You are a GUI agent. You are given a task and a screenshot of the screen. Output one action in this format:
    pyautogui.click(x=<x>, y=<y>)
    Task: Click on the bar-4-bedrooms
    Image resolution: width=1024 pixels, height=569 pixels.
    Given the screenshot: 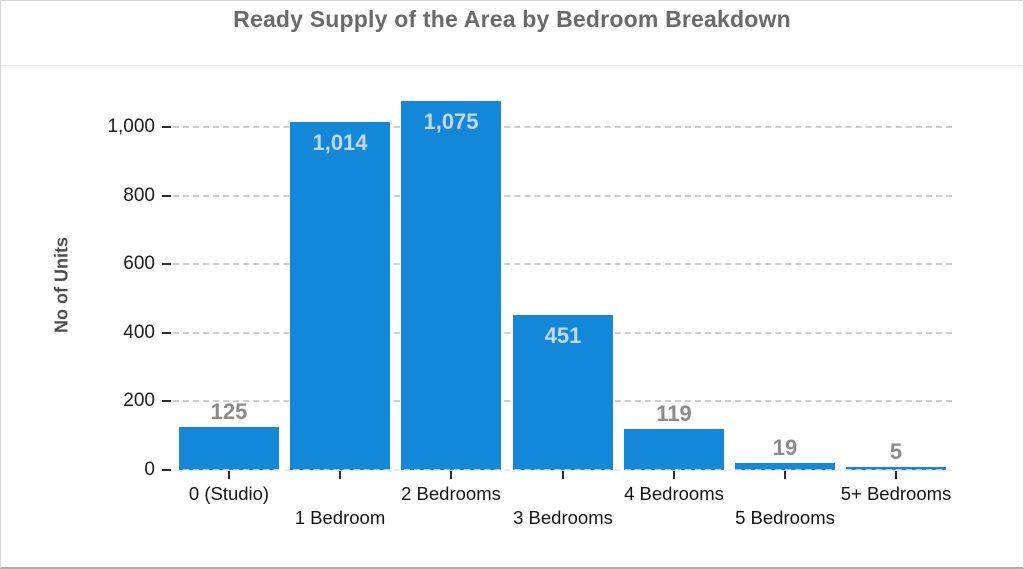 What is the action you would take?
    pyautogui.click(x=674, y=449)
    